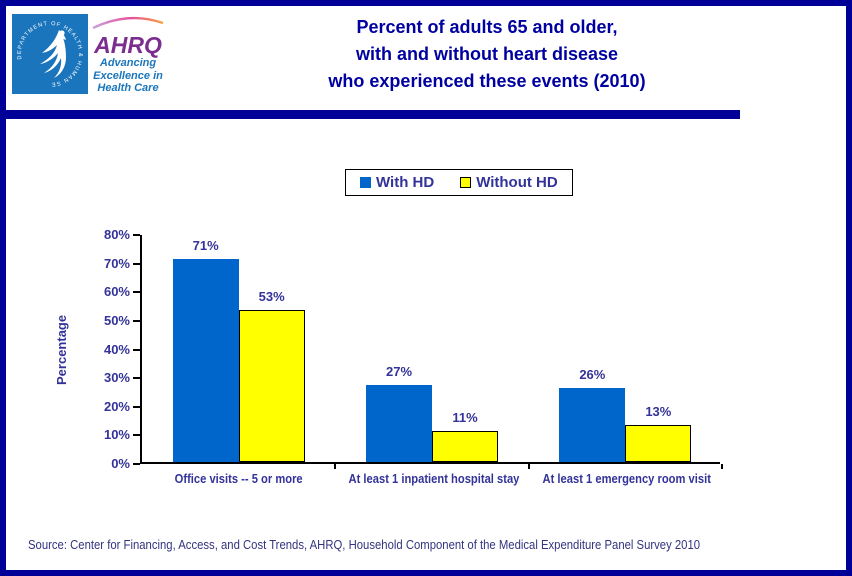 The image size is (852, 576). Describe the element at coordinates (120, 463) in the screenshot. I see `y-tick-label: 0%` at that location.